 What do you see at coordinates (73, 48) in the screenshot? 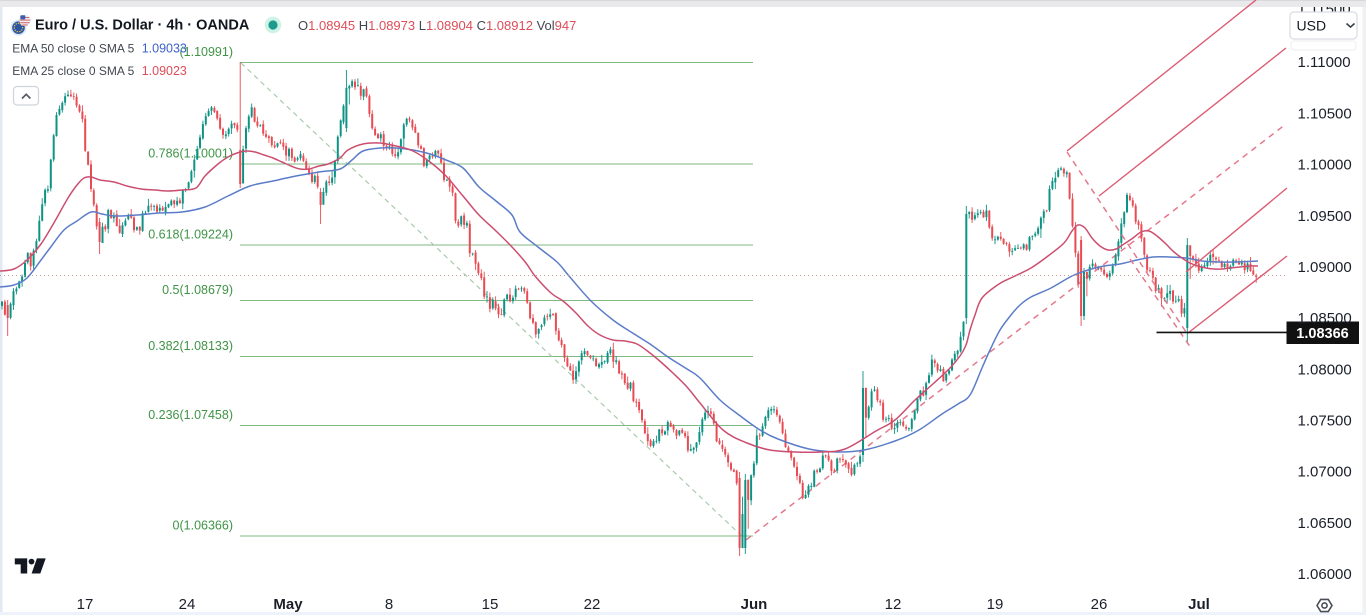
I see `svg-text: EMA 50 close 0 SMA 5` at bounding box center [73, 48].